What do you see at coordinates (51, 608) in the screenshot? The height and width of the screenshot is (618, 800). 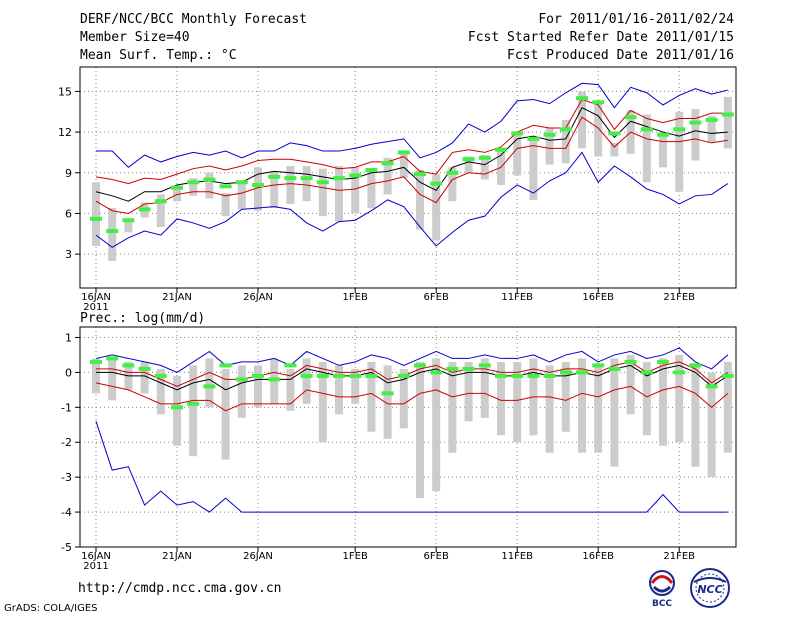 I see `grads-credit: GrADS: COLA/IGES` at bounding box center [51, 608].